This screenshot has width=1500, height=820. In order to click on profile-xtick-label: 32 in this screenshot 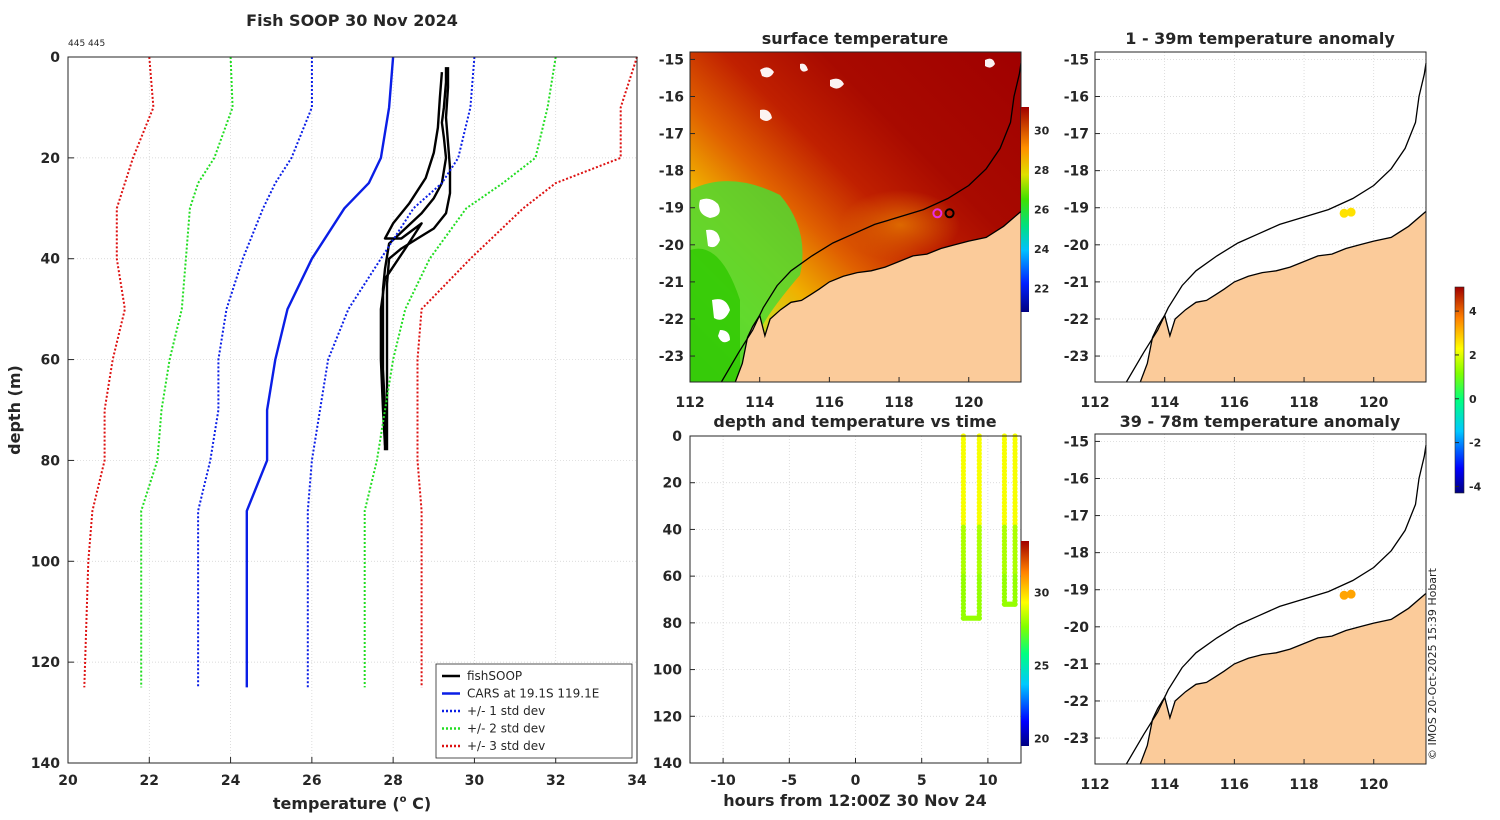, I will do `click(555, 781)`.